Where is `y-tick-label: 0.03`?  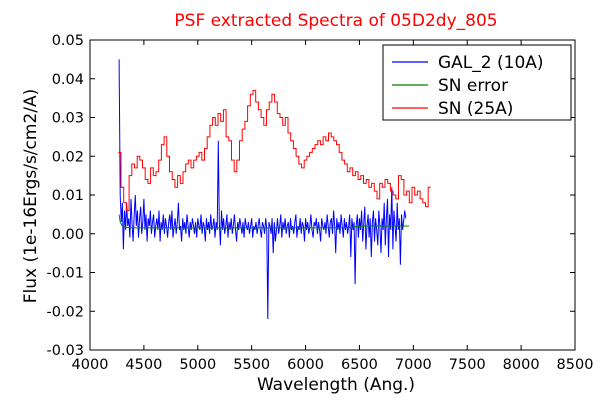
y-tick-label: 0.03 is located at coordinates (68, 119).